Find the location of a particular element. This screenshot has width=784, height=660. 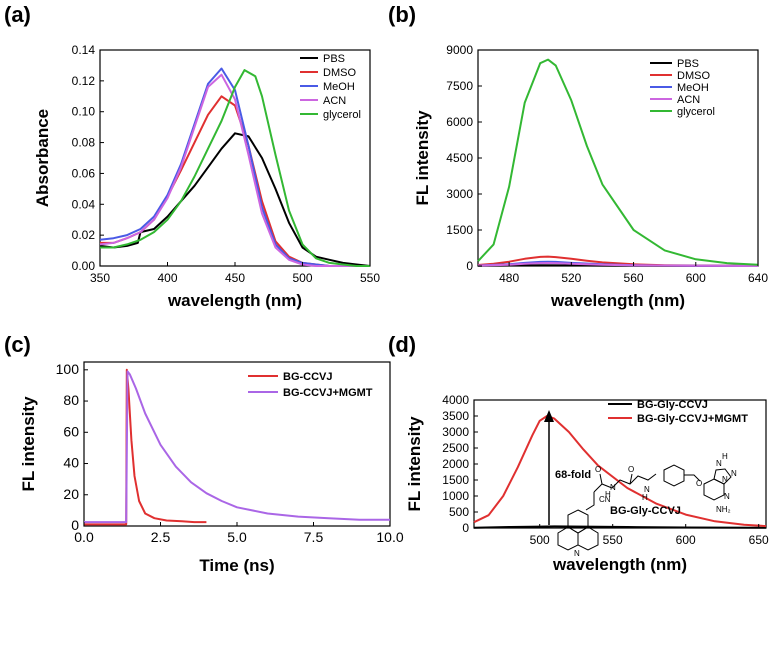

y-tick-label: 40 is located at coordinates (71, 463).